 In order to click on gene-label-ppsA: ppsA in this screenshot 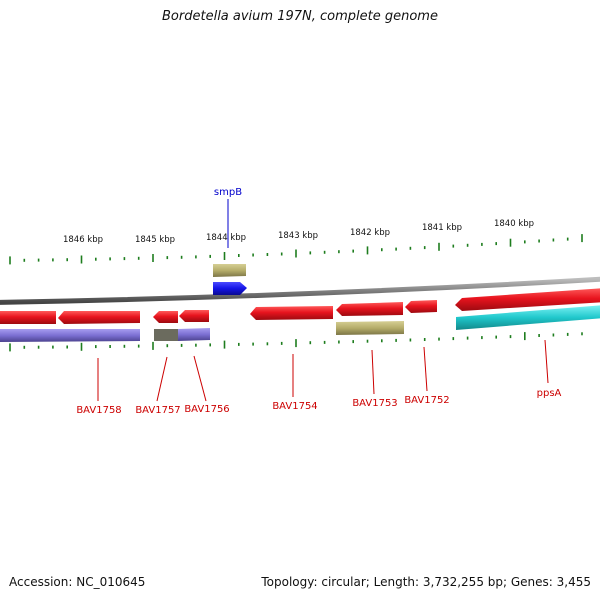, I will do `click(549, 393)`.